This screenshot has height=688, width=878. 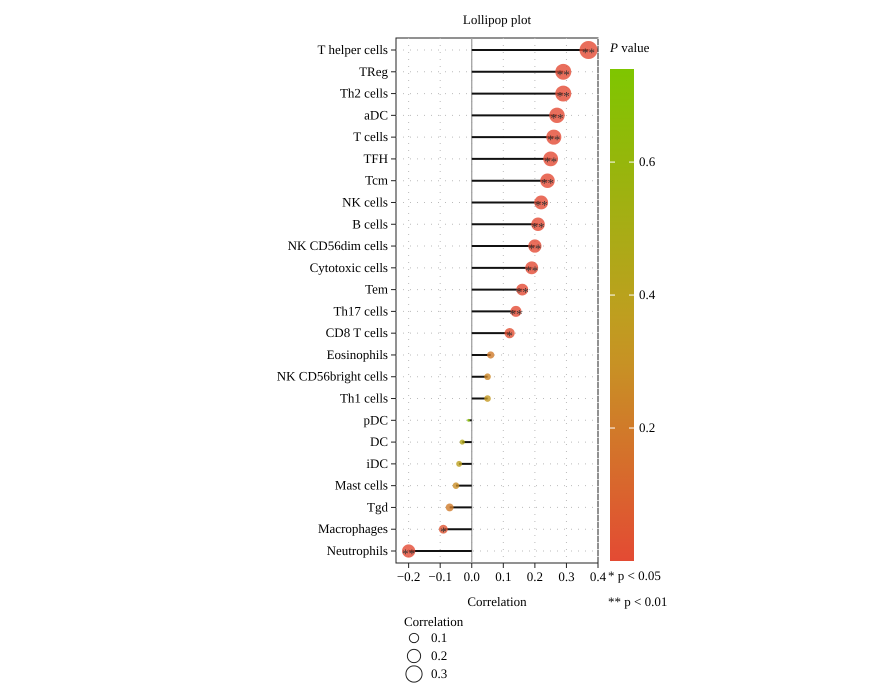 I want to click on y-tick-label: Tcm, so click(x=376, y=180).